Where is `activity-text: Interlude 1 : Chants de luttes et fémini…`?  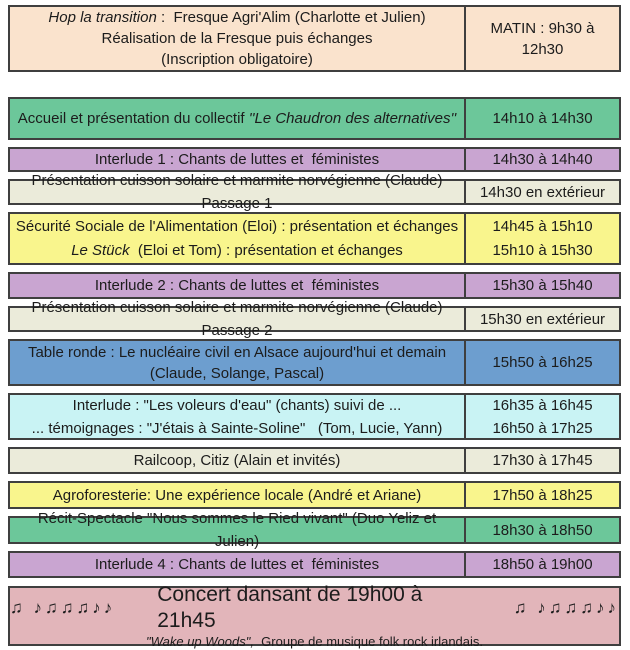 activity-text: Interlude 1 : Chants de luttes et fémini… is located at coordinates (237, 159).